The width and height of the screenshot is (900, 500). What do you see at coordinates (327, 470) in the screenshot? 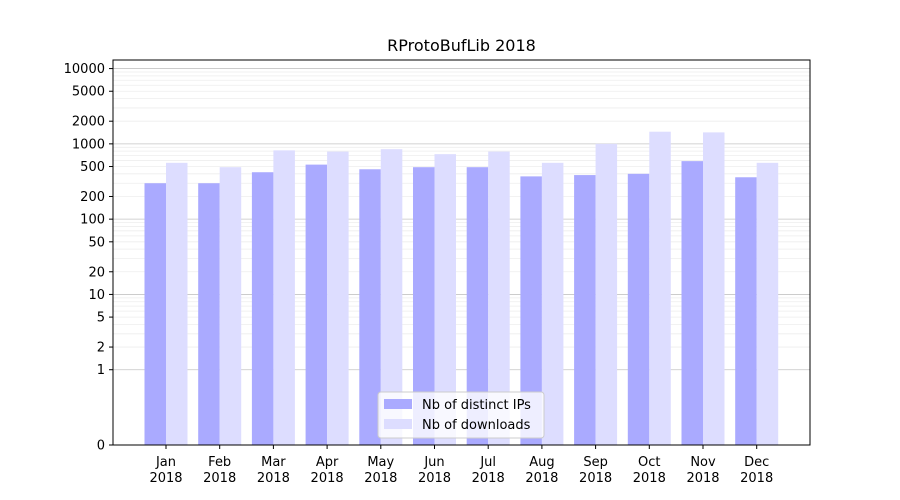
I see `x-tick-label: Apr 2018` at bounding box center [327, 470].